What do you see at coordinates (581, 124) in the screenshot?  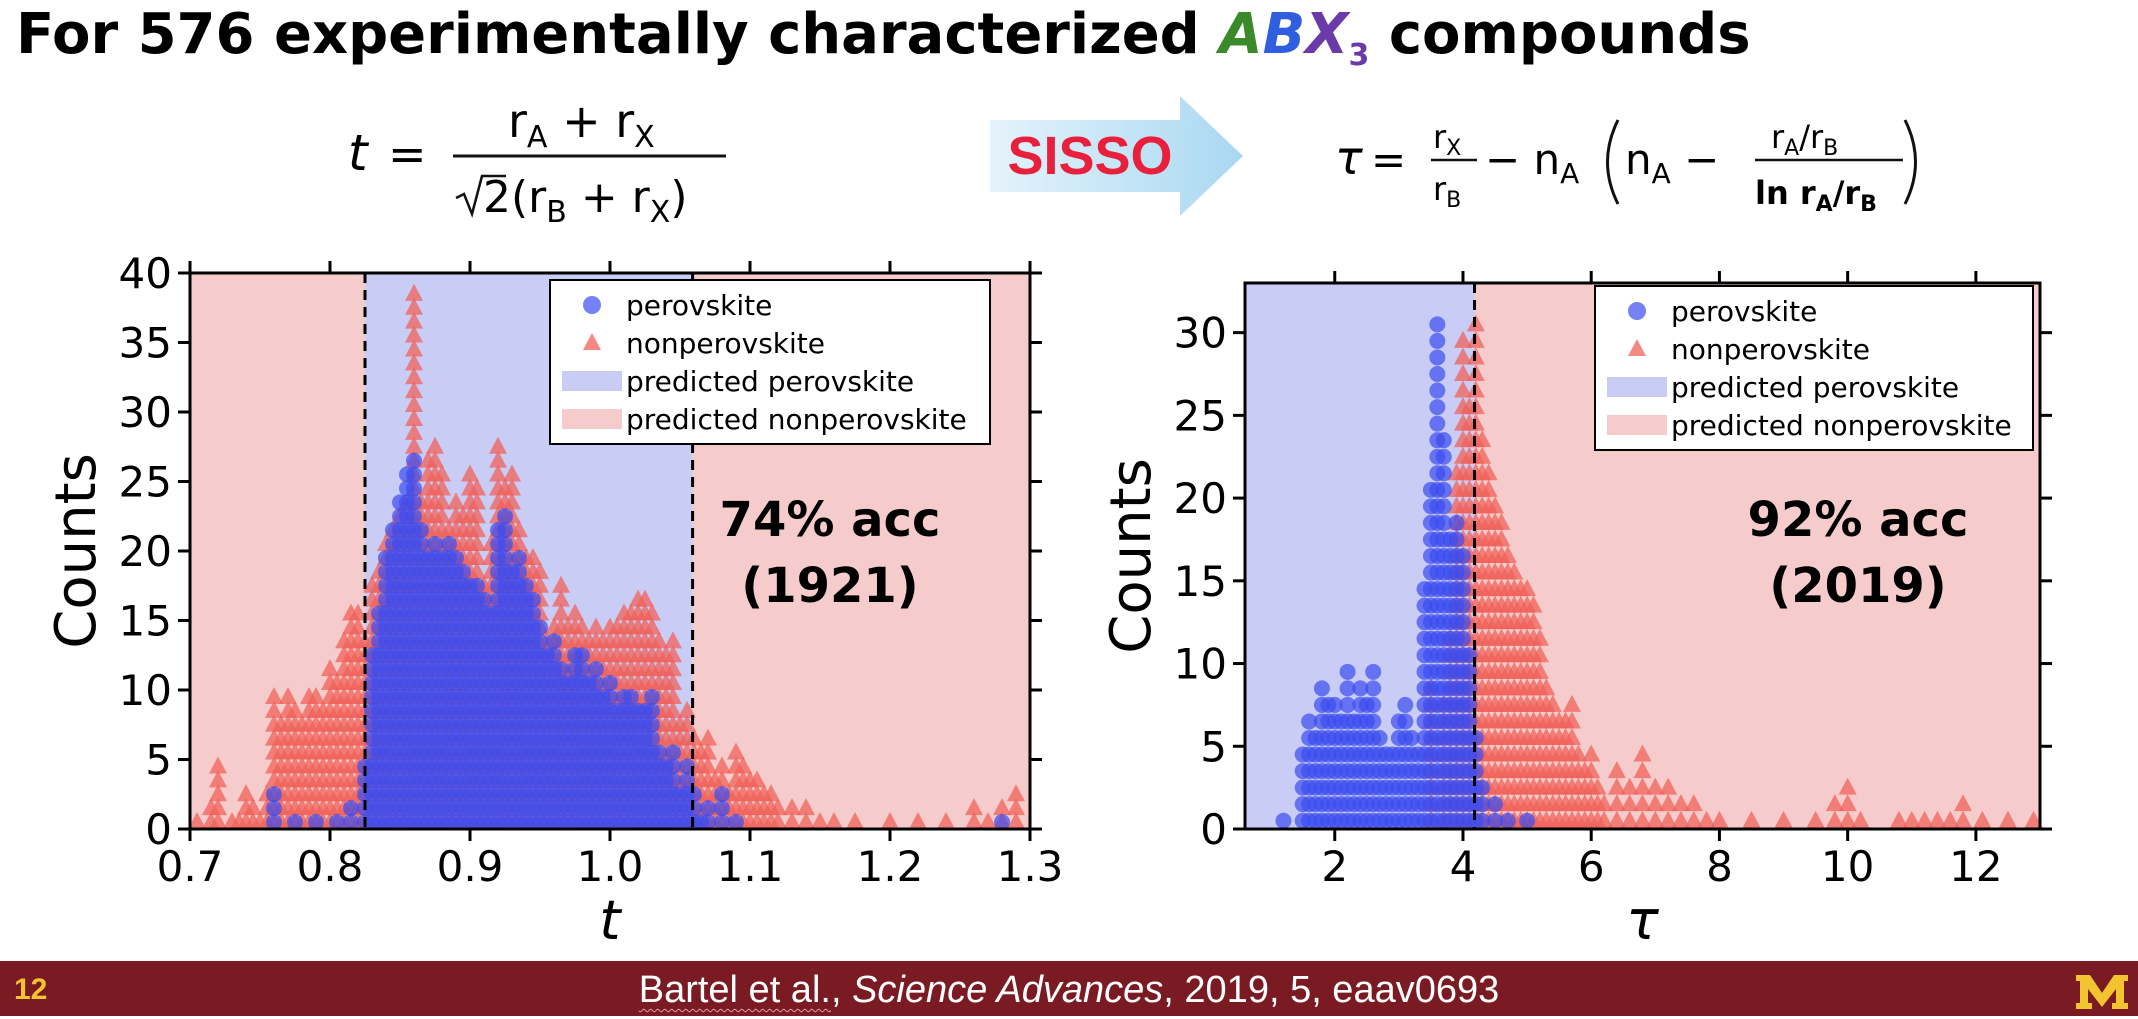 I see `svg-text: rA + rX` at bounding box center [581, 124].